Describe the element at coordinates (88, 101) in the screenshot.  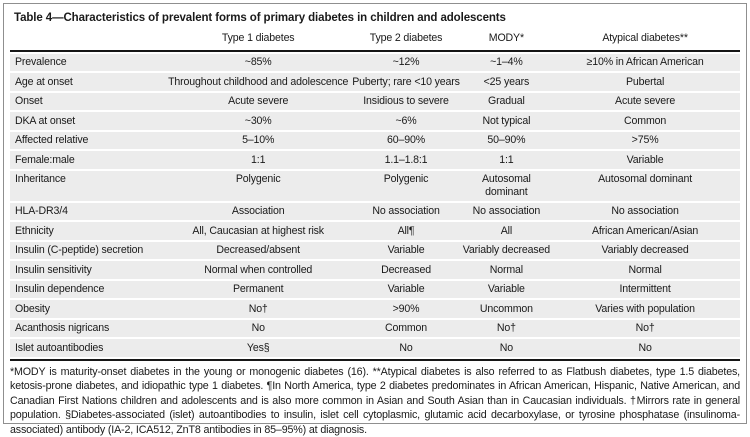
I see `row-label: Onset` at that location.